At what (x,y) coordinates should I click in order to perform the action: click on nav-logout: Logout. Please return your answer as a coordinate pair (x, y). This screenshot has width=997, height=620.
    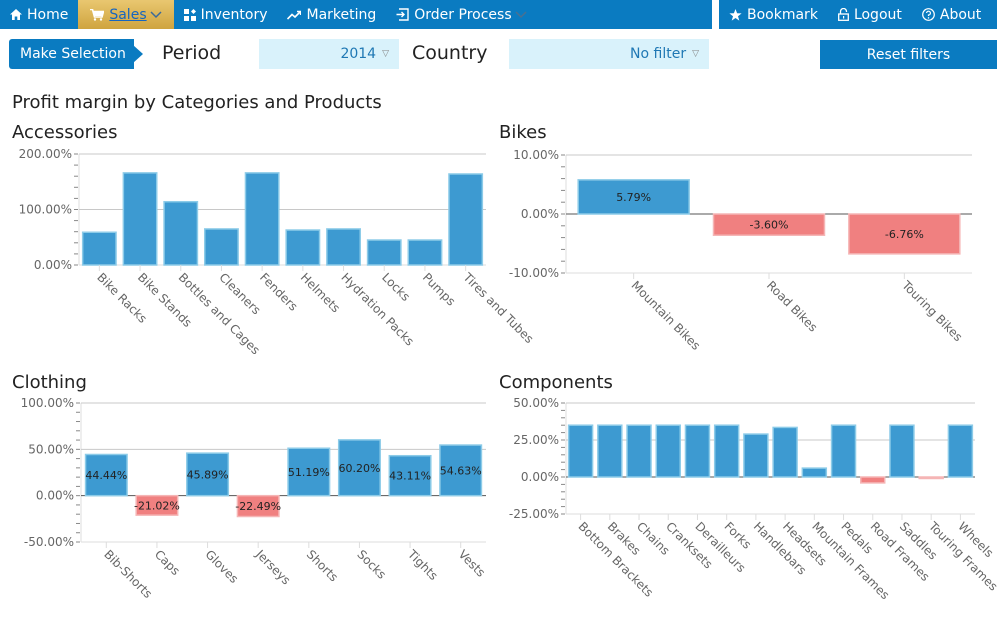
    Looking at the image, I should click on (870, 14).